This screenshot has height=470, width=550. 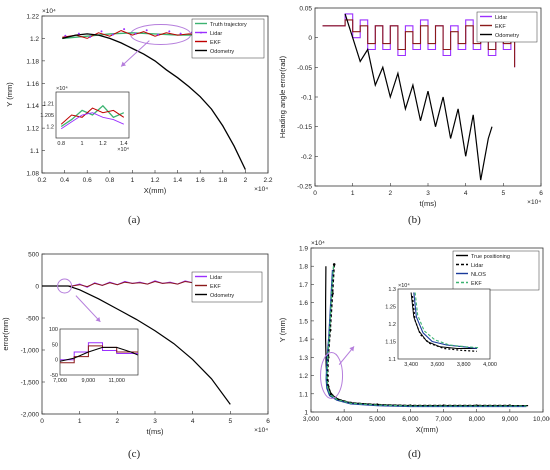 I want to click on zoom-circle, so click(x=65, y=286).